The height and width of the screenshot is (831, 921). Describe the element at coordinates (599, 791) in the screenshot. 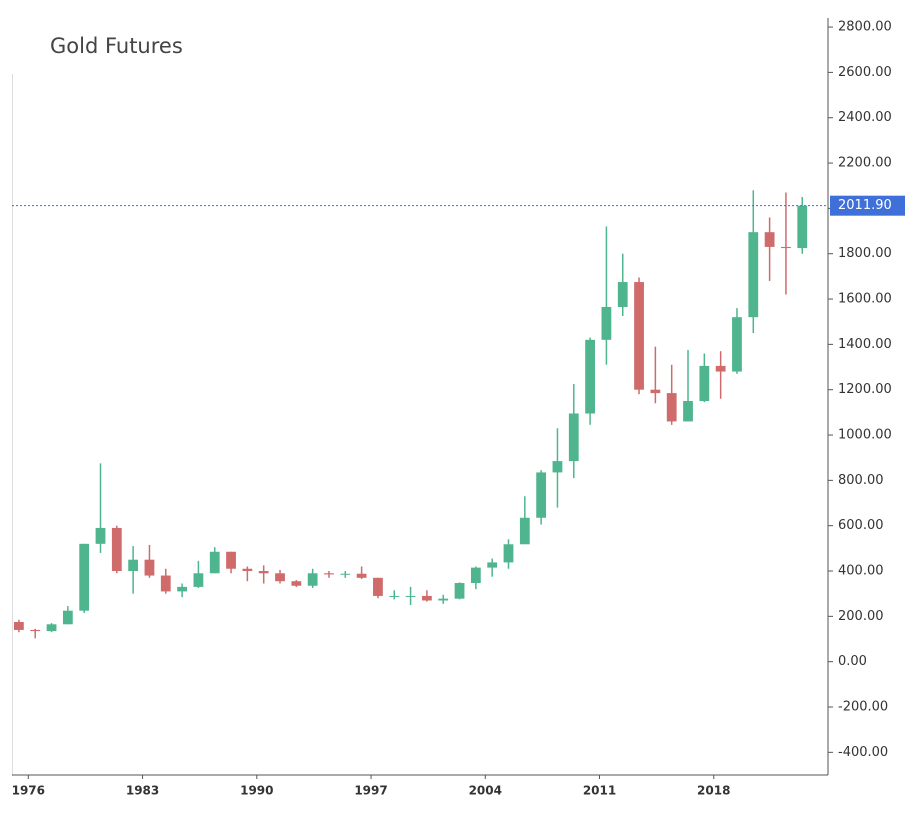

I see `x-tick-label: 2011` at that location.